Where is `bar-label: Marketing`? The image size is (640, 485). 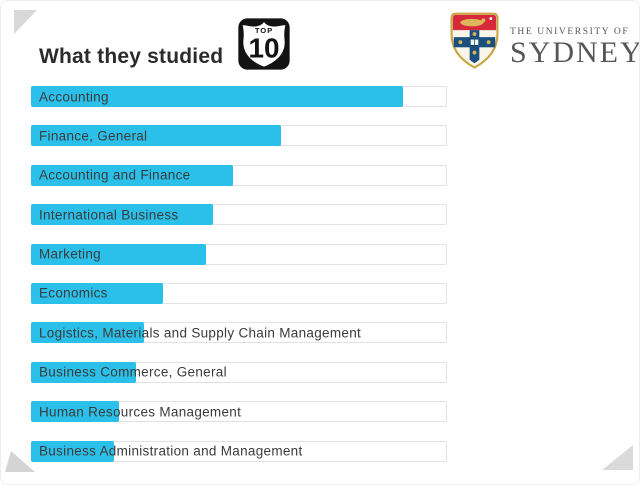 bar-label: Marketing is located at coordinates (70, 254).